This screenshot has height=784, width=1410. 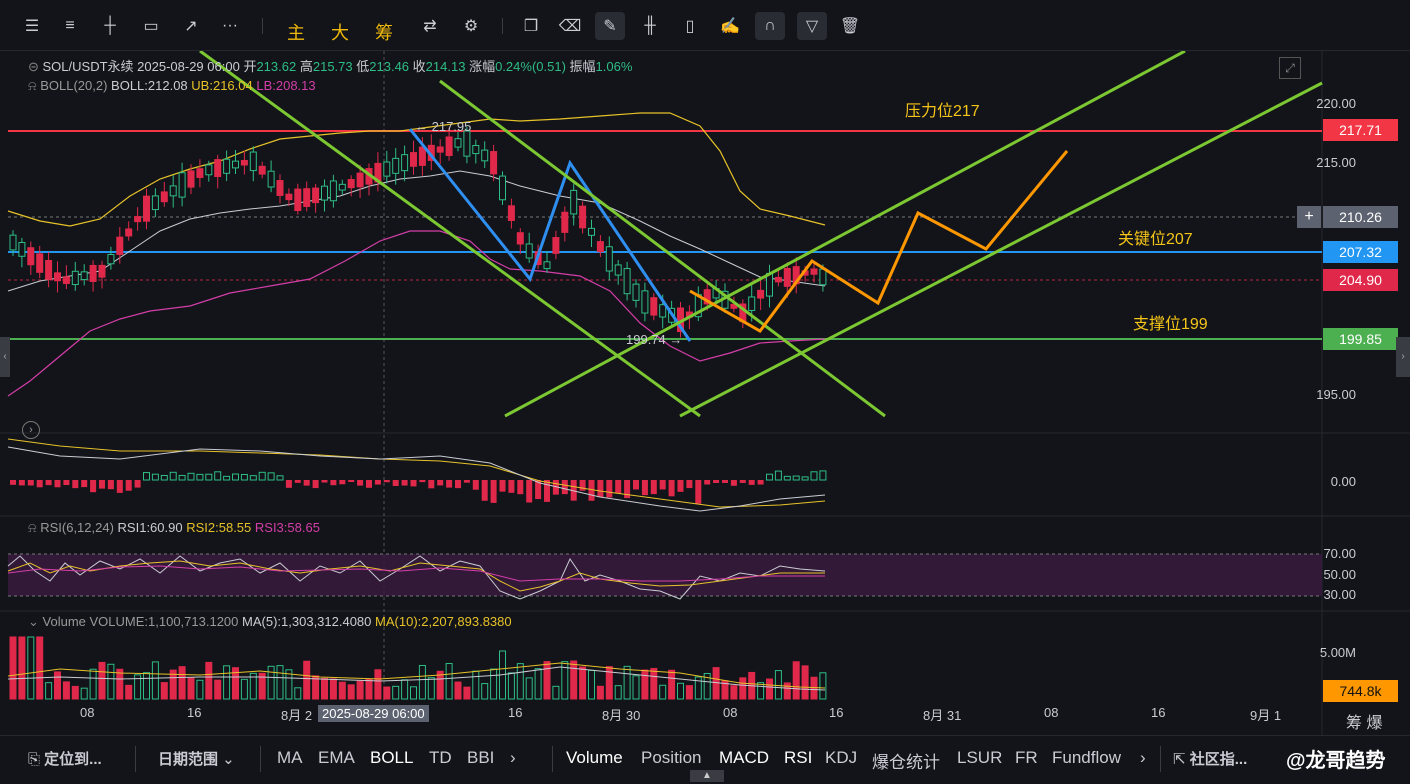 What do you see at coordinates (812, 26) in the screenshot?
I see `filter-icon: ▽` at bounding box center [812, 26].